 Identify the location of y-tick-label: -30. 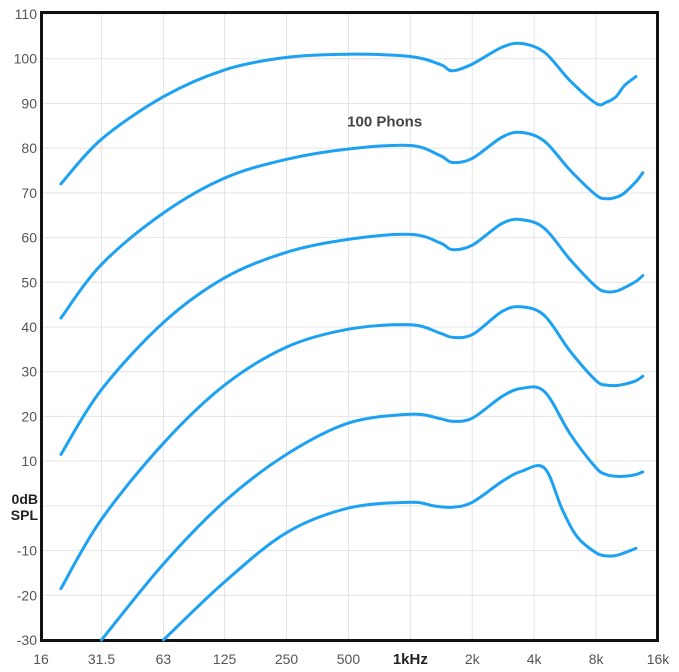
(27, 640).